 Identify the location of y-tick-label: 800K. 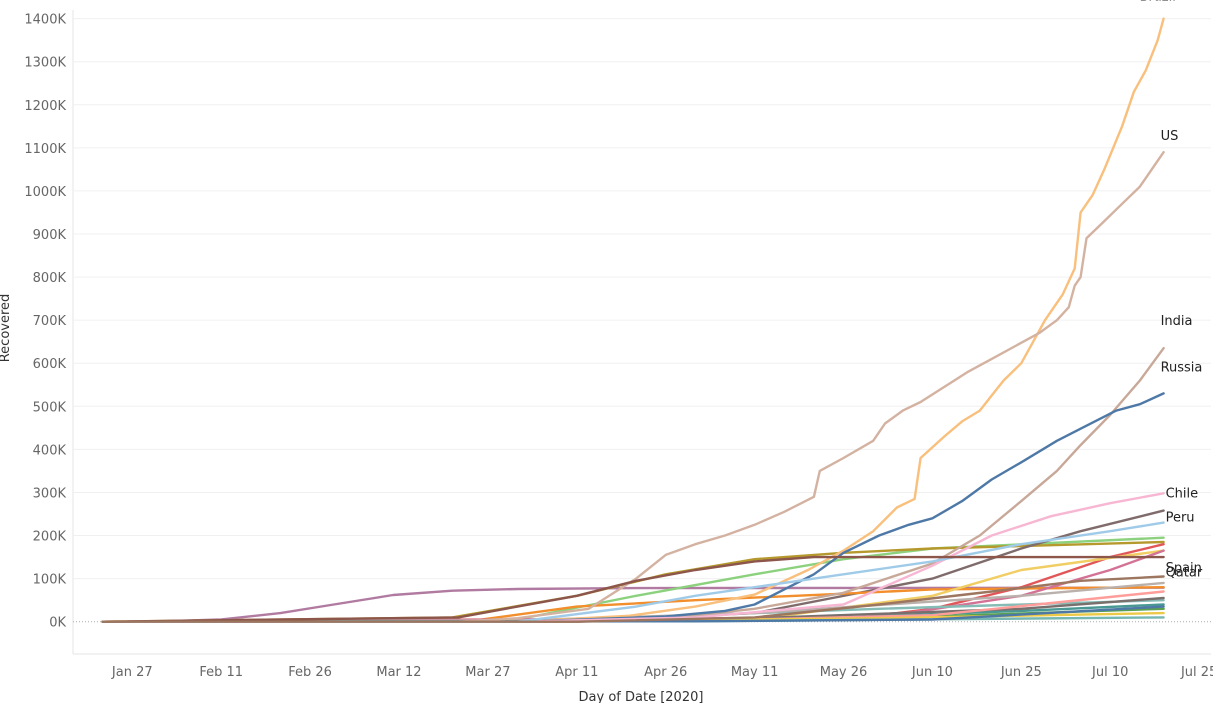
(50, 278).